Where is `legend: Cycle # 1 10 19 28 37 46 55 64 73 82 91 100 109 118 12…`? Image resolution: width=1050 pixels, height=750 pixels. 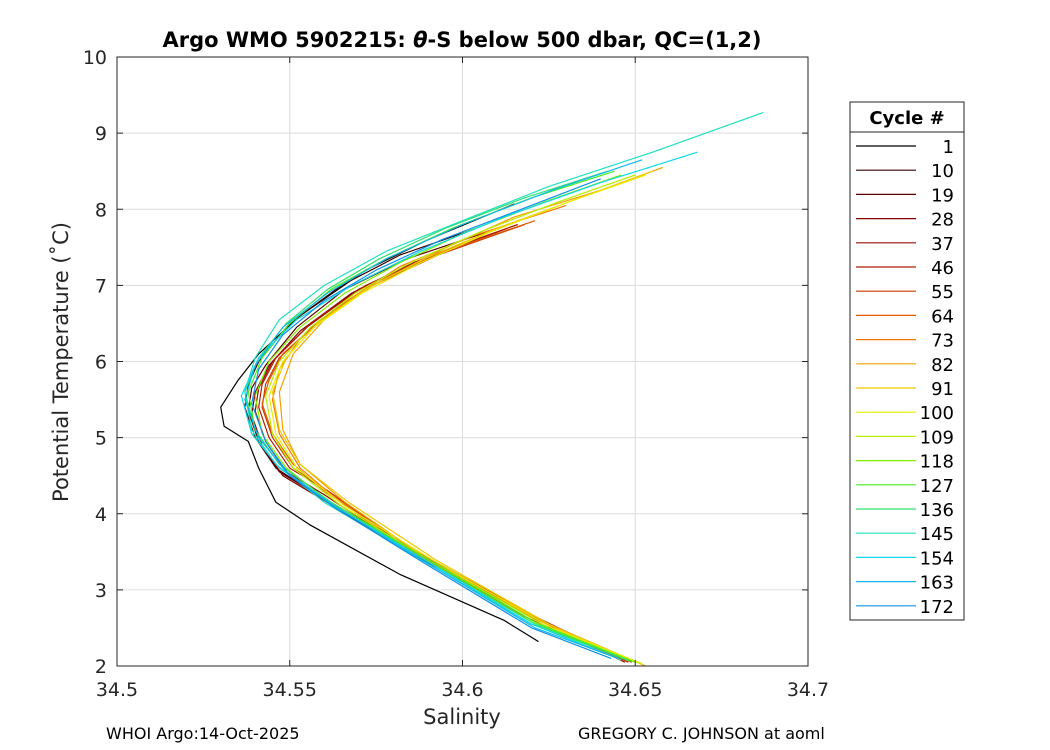
legend: Cycle # 1 10 19 28 37 46 55 64 73 82 91 100 109 118 12… is located at coordinates (907, 361).